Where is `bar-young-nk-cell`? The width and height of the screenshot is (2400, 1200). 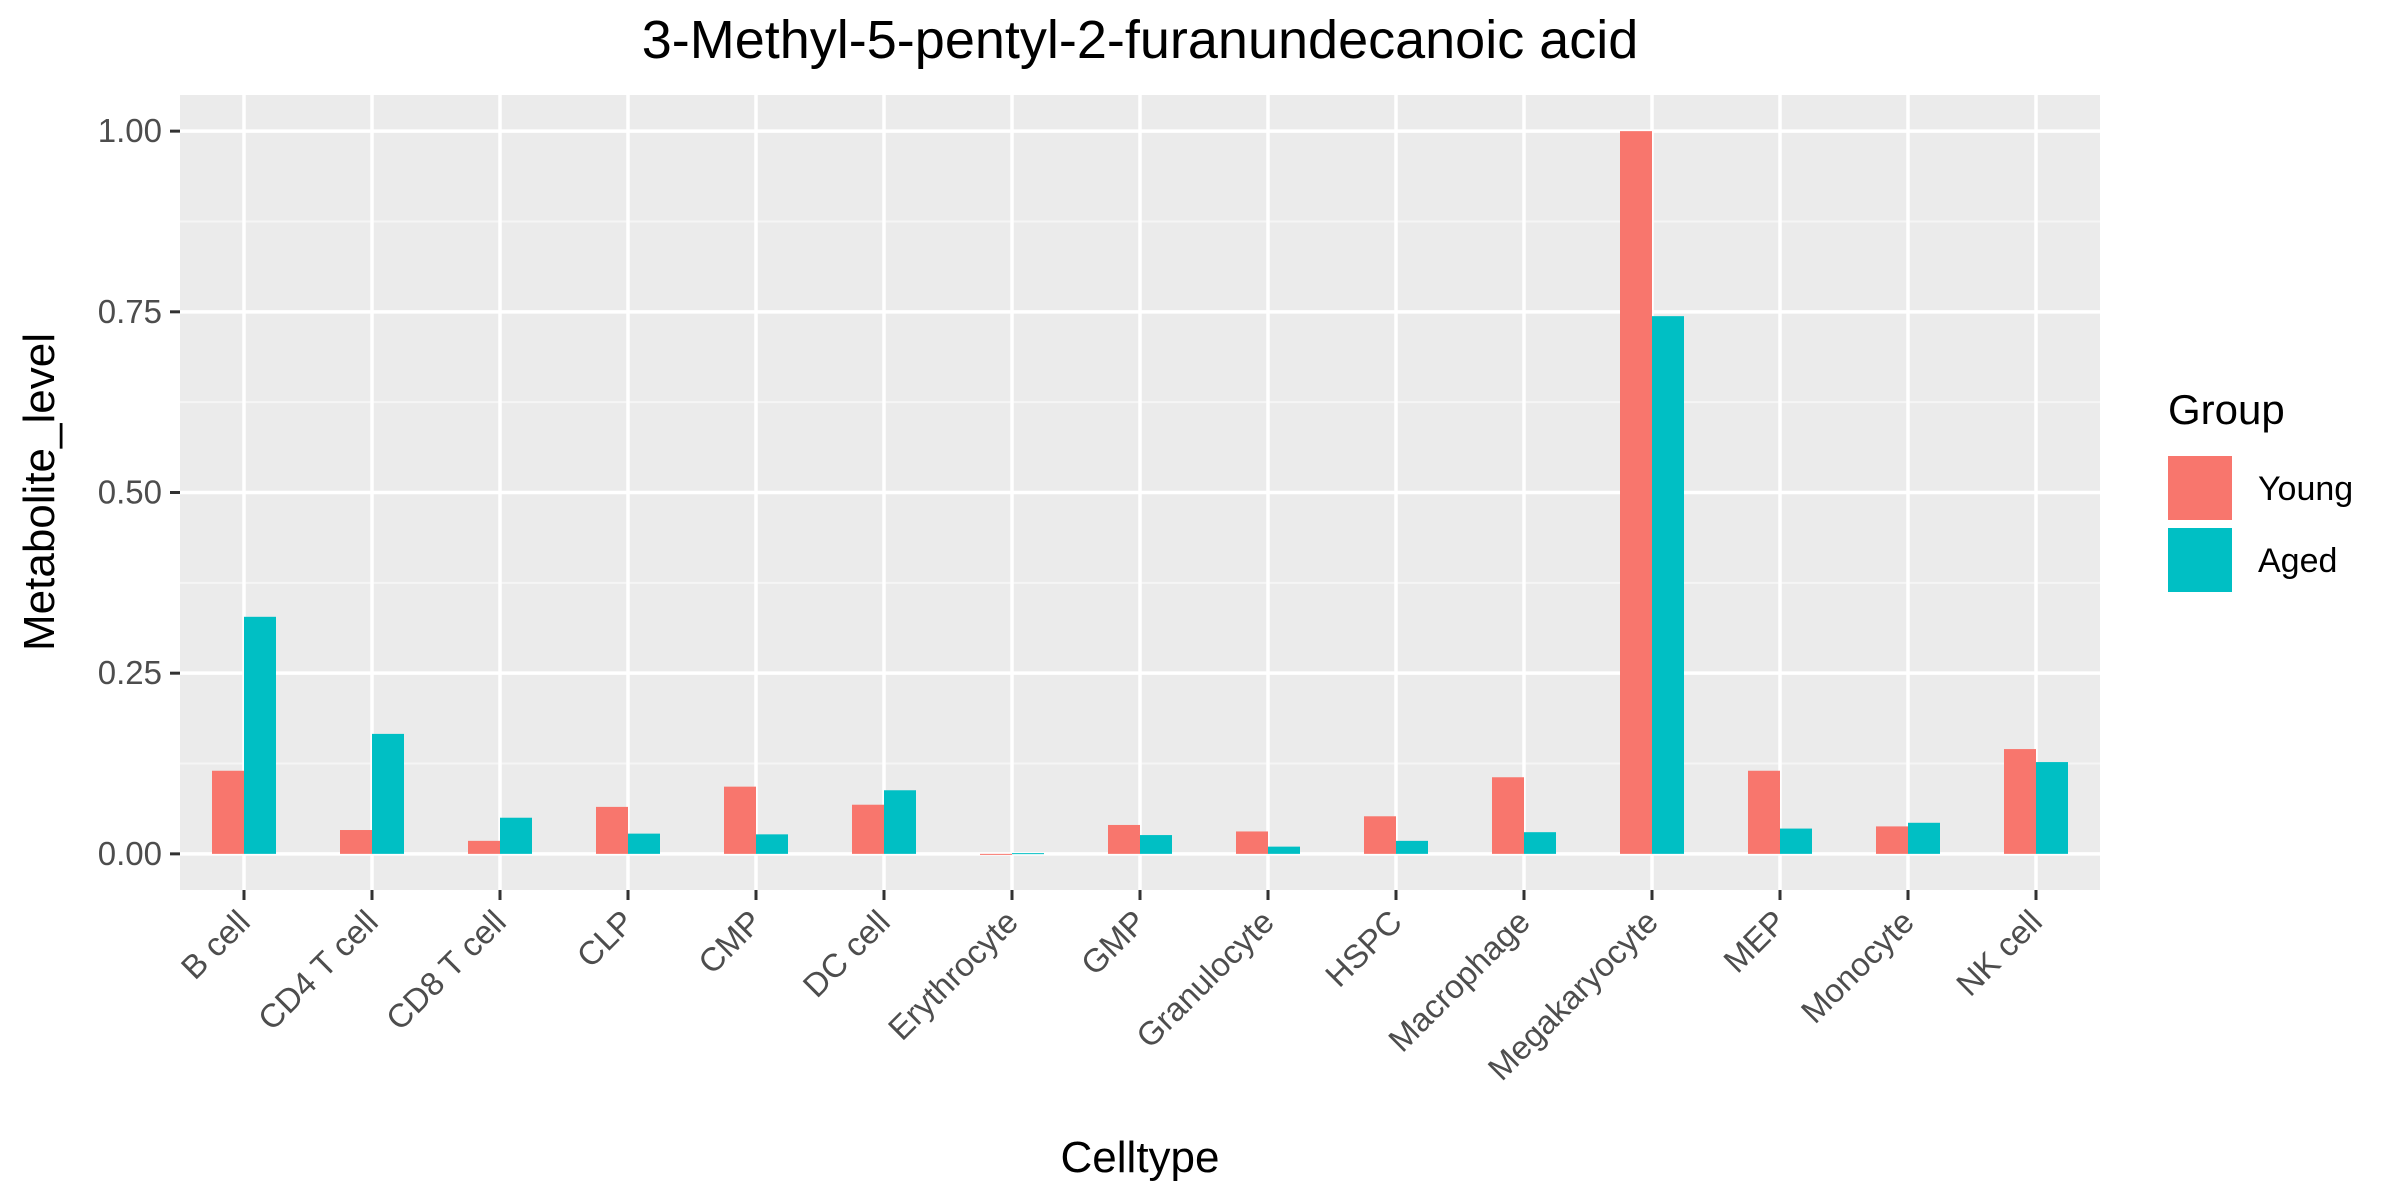
bar-young-nk-cell is located at coordinates (2020, 801).